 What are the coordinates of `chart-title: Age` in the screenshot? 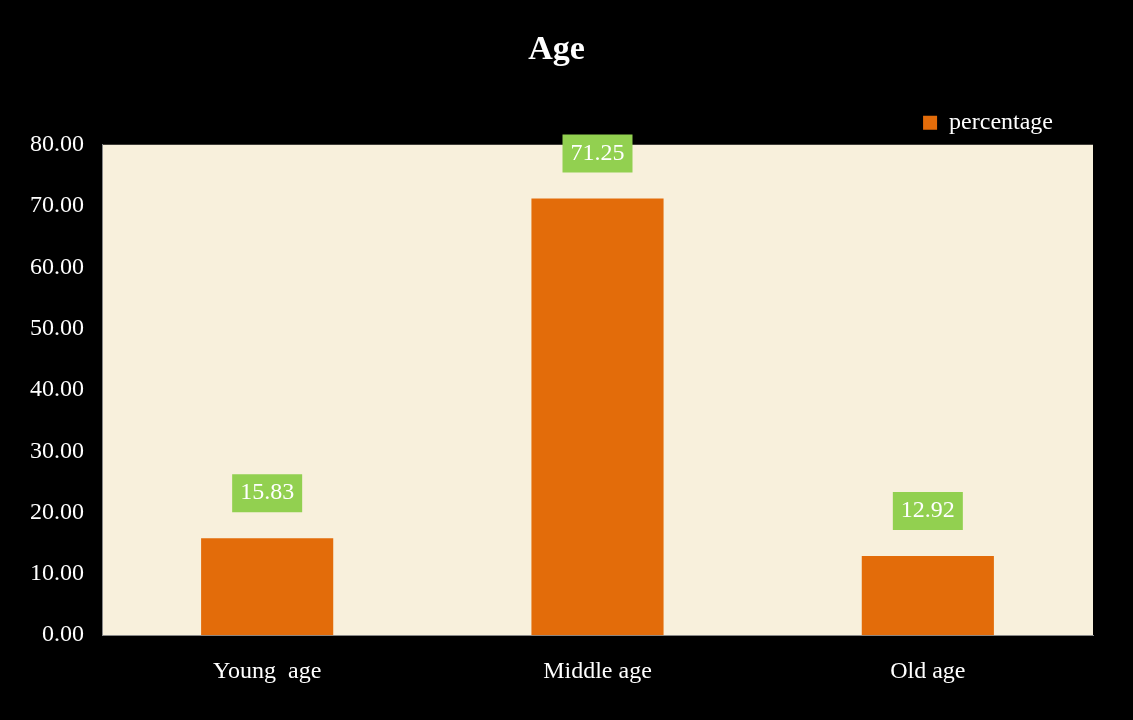 It's located at (556, 48).